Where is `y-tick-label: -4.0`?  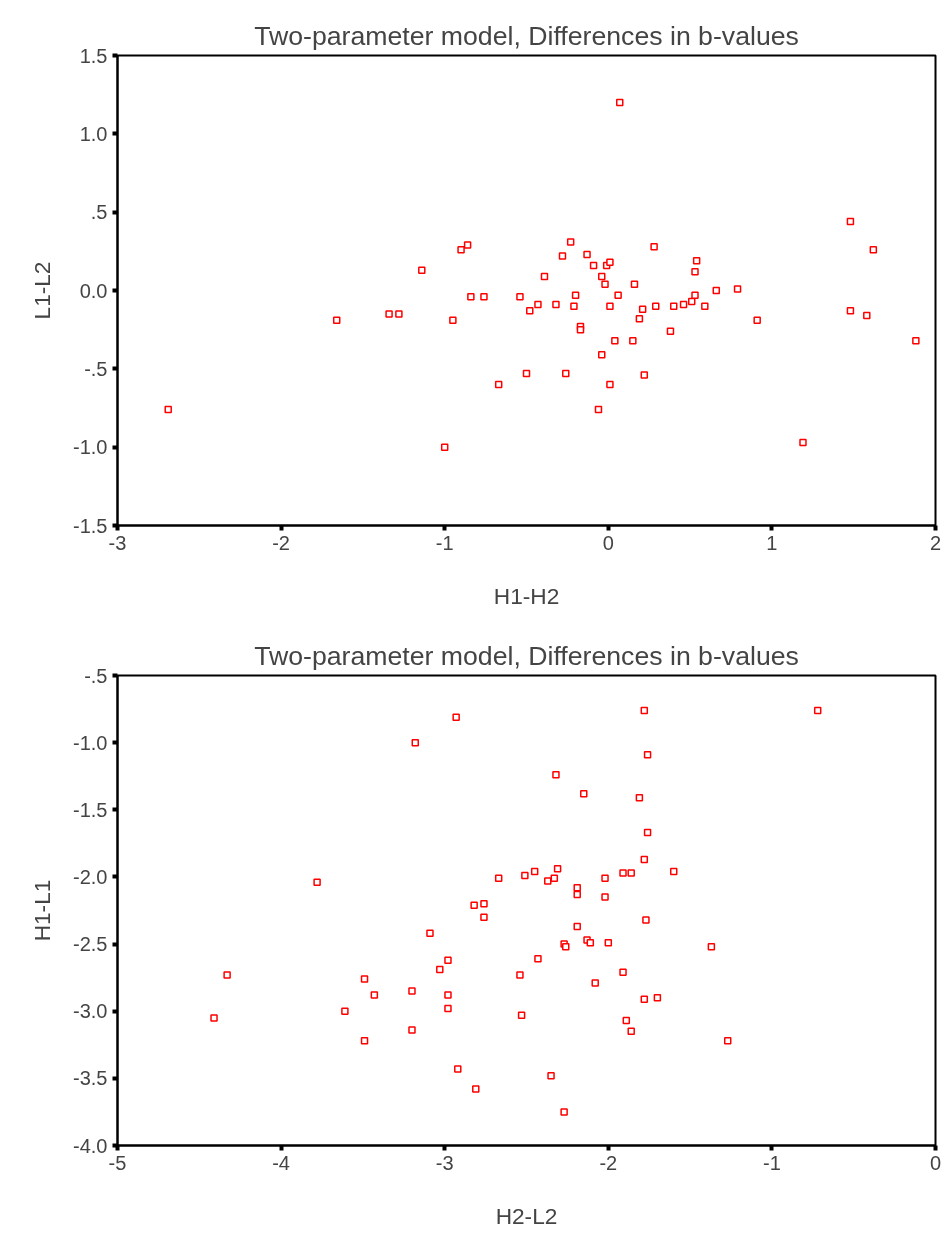 y-tick-label: -4.0 is located at coordinates (90, 1145).